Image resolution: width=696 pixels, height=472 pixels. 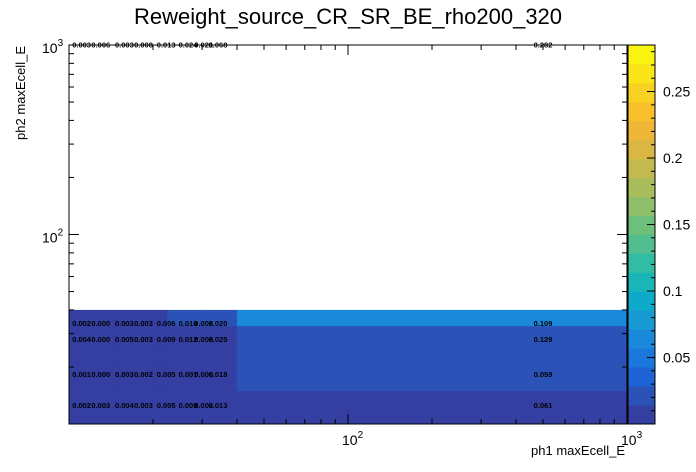 I want to click on color-palette, so click(x=641, y=234).